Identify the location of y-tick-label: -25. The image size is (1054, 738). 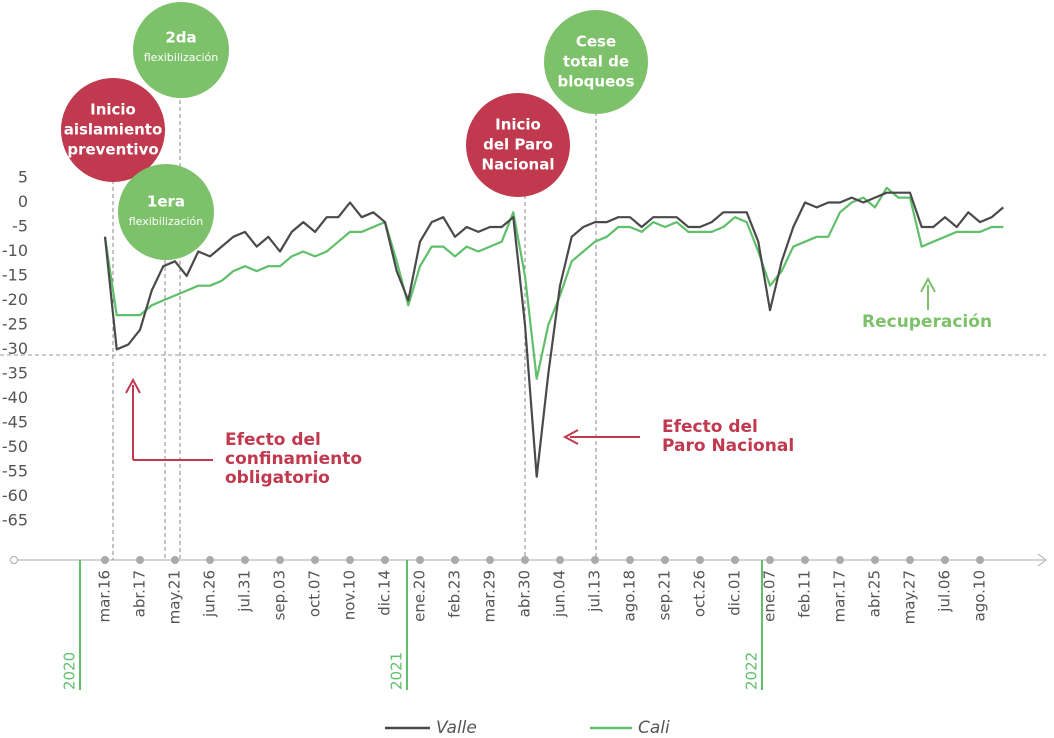
(15, 323).